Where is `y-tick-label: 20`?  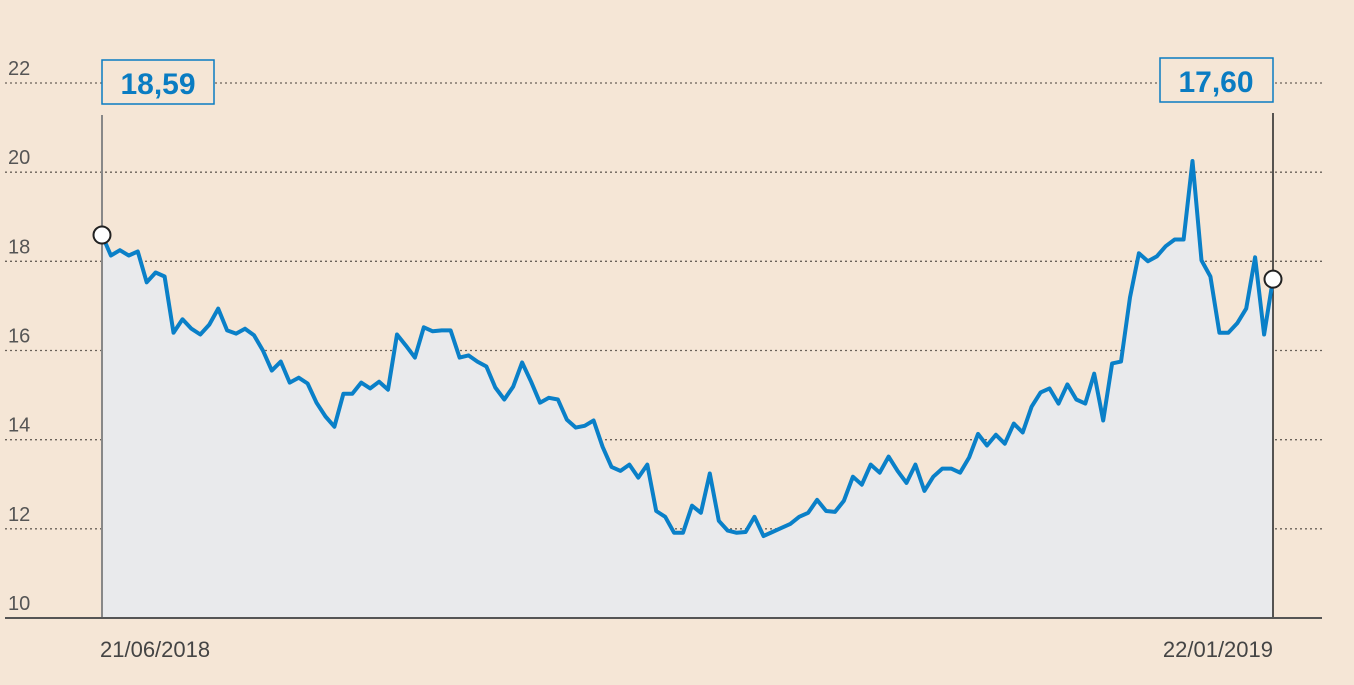
y-tick-label: 20 is located at coordinates (19, 158).